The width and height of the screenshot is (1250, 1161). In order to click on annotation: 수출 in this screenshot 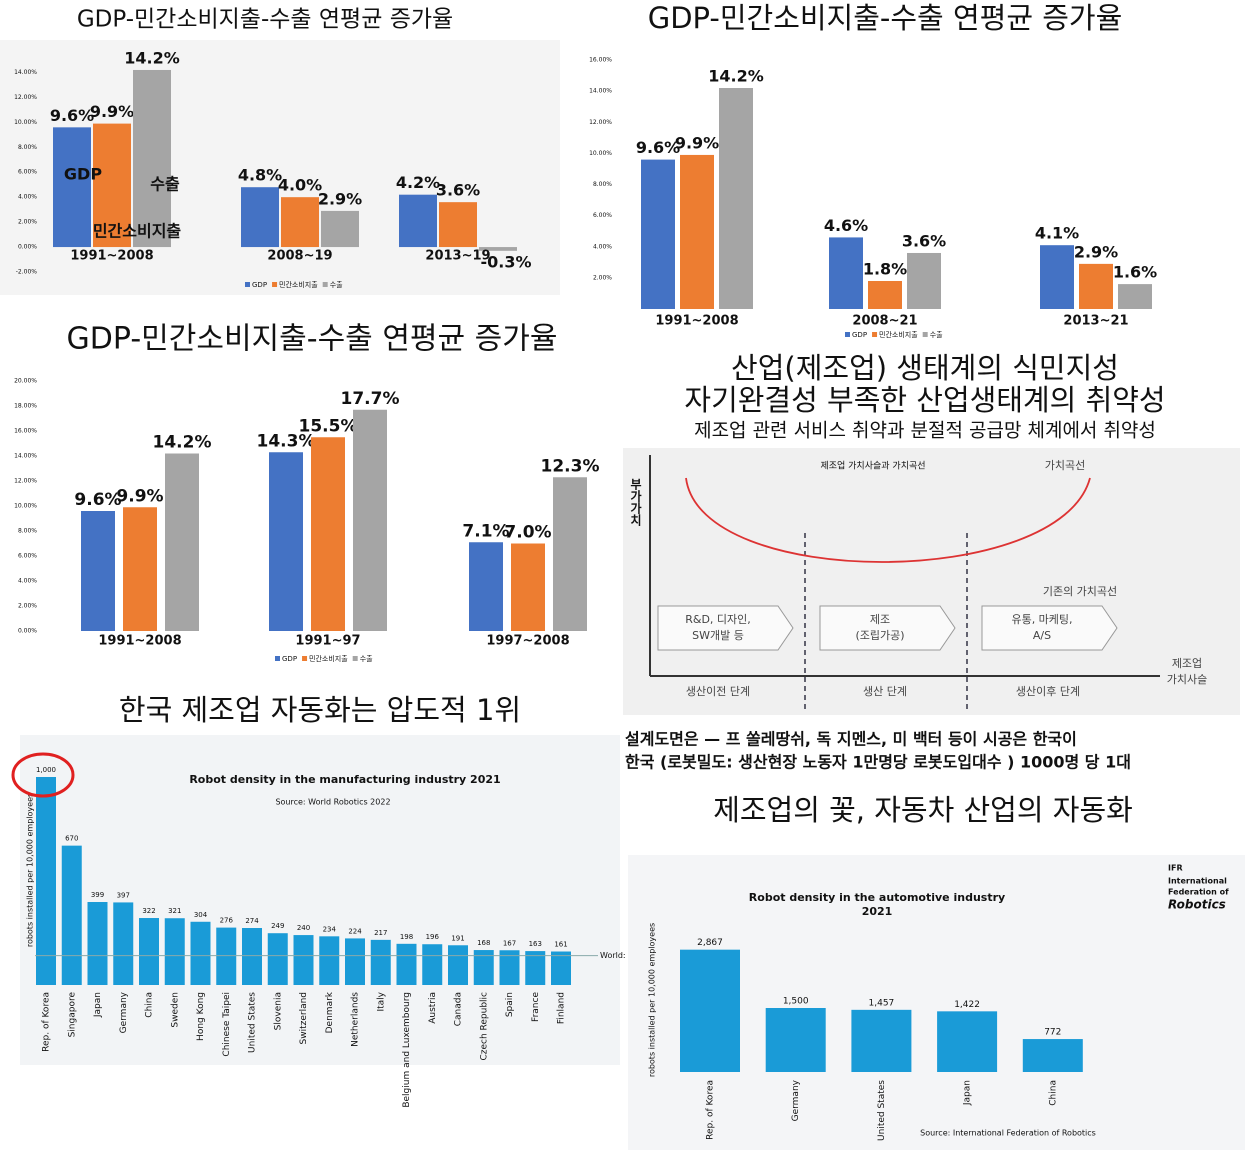, I will do `click(165, 184)`.